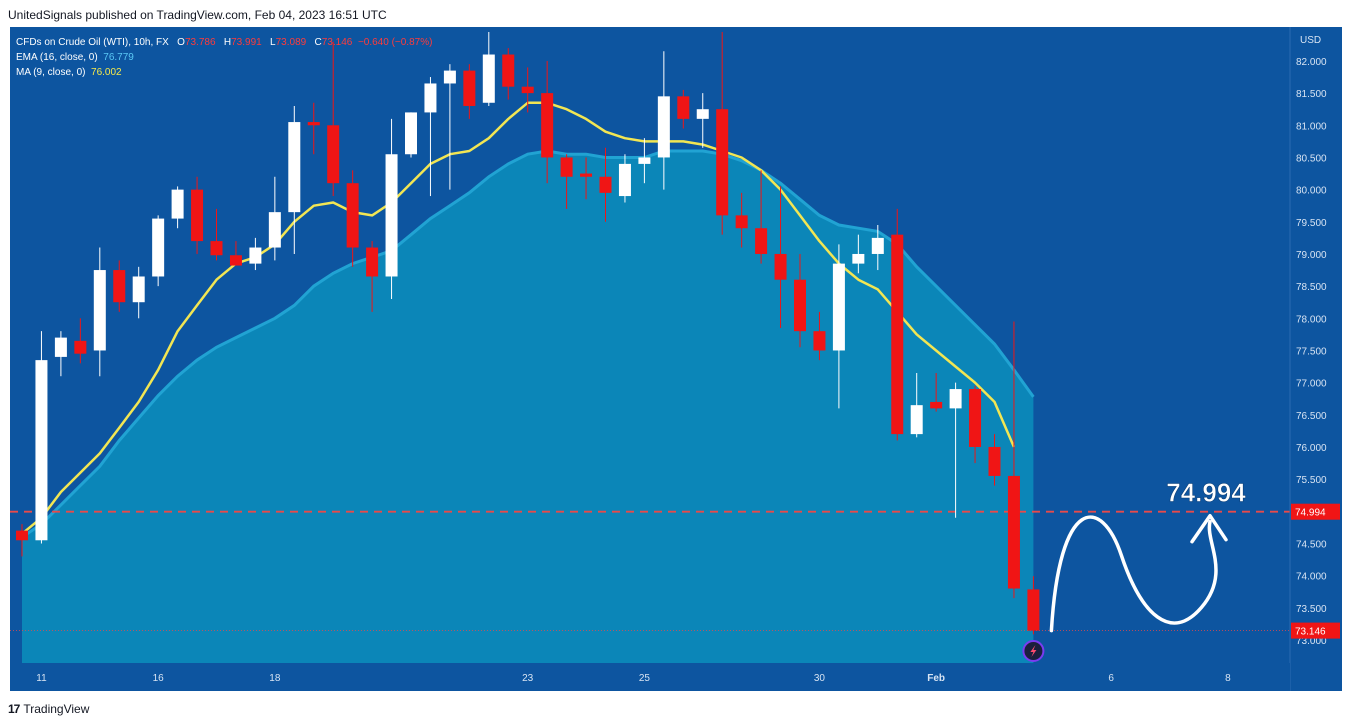  What do you see at coordinates (1310, 513) in the screenshot?
I see `target-price-badge-label: 74.994` at bounding box center [1310, 513].